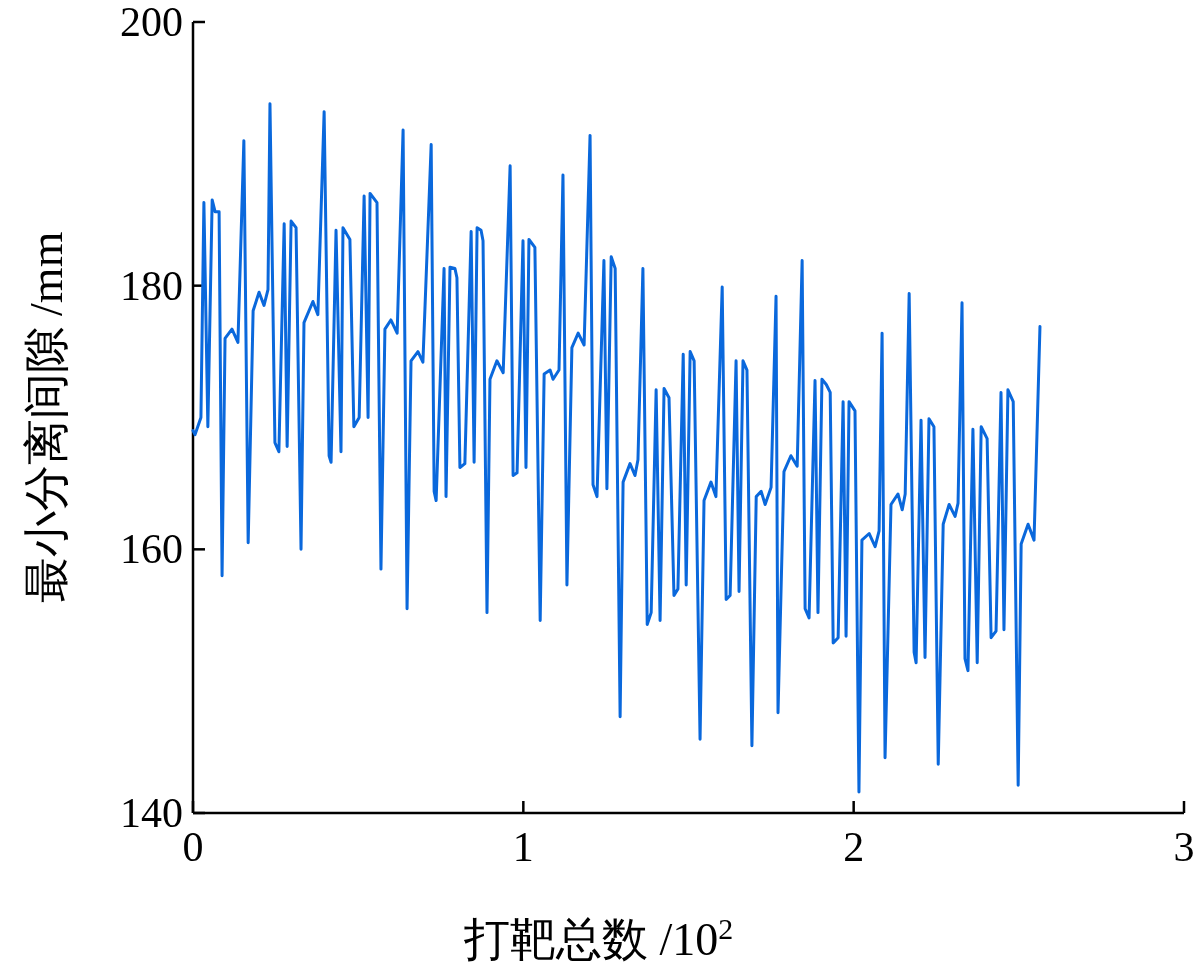 The height and width of the screenshot is (969, 1200). Describe the element at coordinates (854, 847) in the screenshot. I see `x-tick-label: 2` at that location.